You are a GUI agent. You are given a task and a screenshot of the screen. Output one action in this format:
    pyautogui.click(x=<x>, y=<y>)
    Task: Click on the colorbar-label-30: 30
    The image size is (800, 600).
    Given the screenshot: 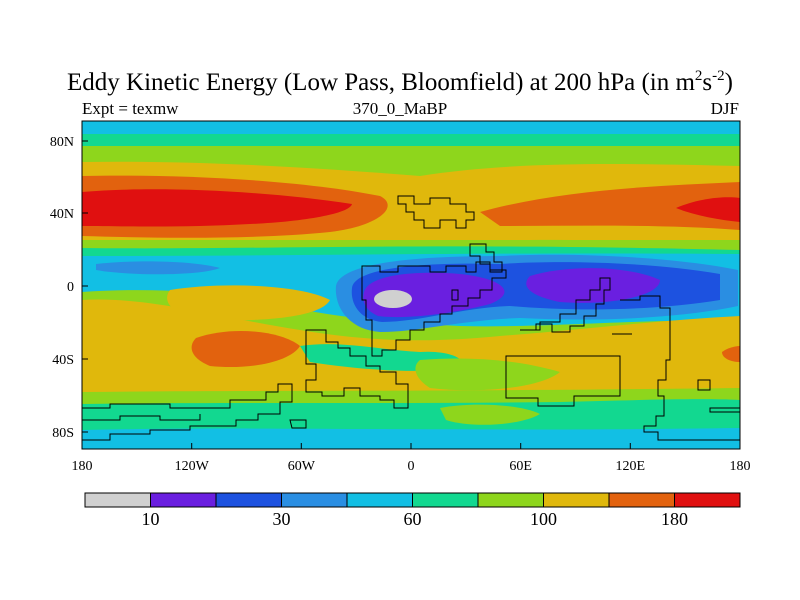 What is the action you would take?
    pyautogui.click(x=282, y=519)
    